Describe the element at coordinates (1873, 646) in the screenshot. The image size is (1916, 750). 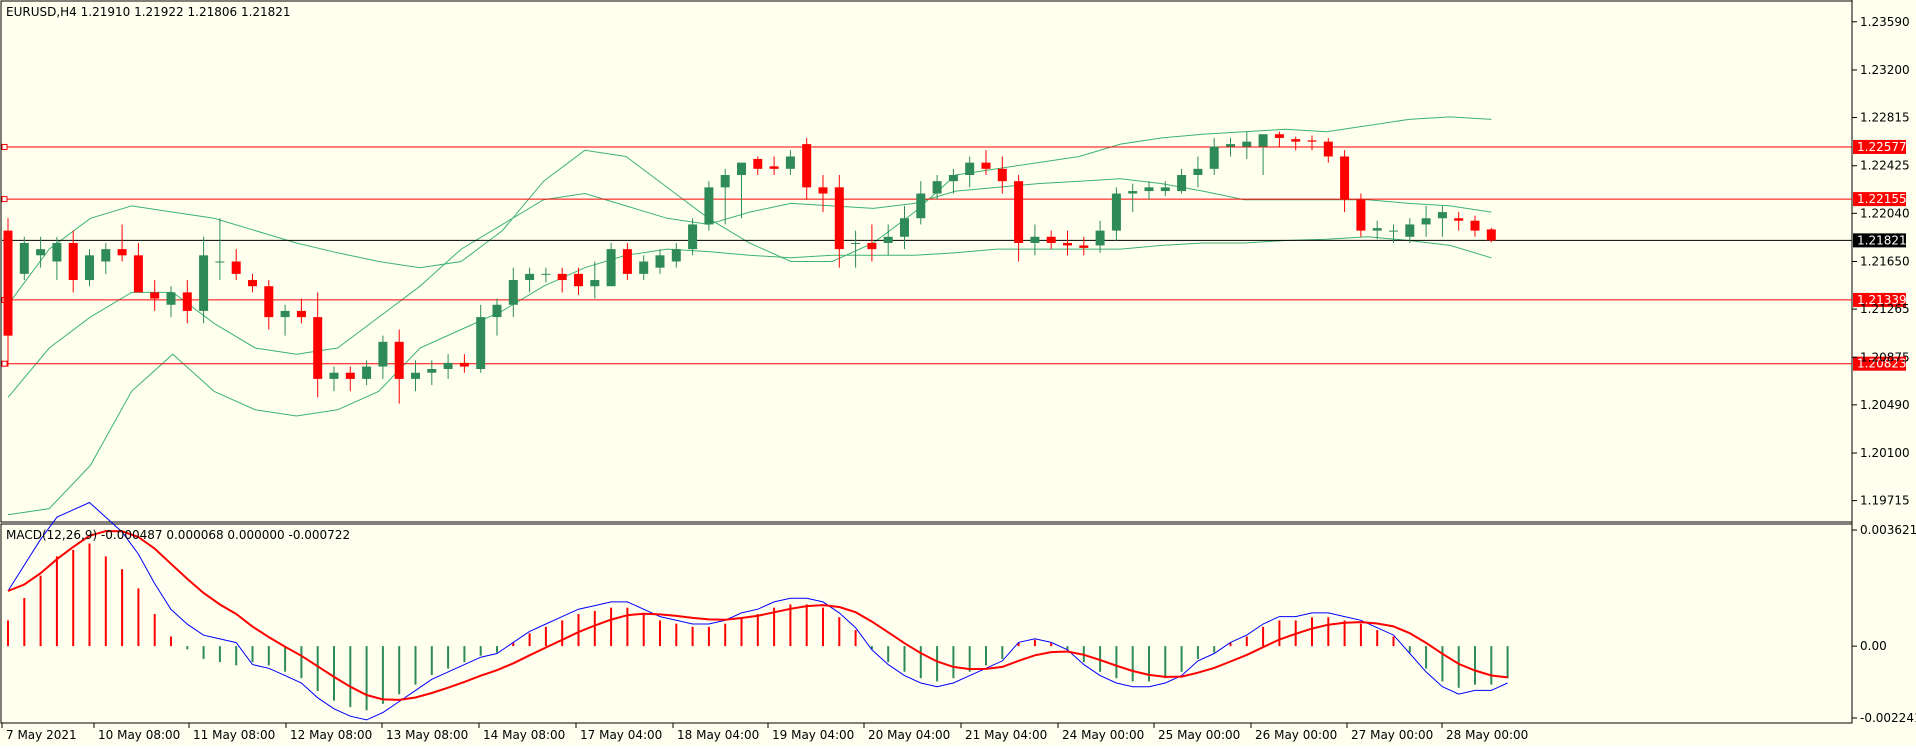
I see `macd-axis-label: 0.00` at that location.